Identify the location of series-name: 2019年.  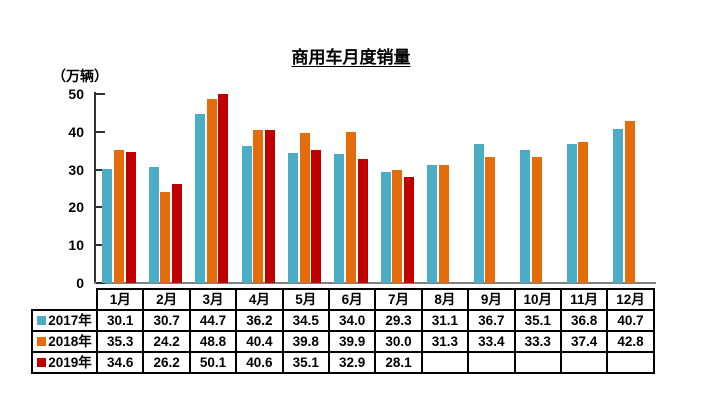
(70, 362).